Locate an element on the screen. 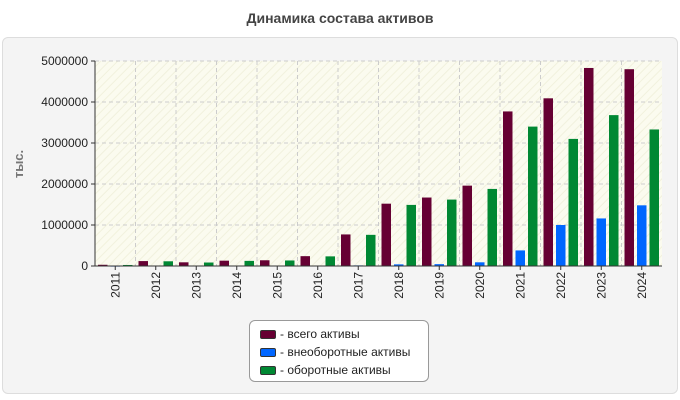 Image resolution: width=680 pixels, height=400 pixels. bar-2022-s0 is located at coordinates (548, 182).